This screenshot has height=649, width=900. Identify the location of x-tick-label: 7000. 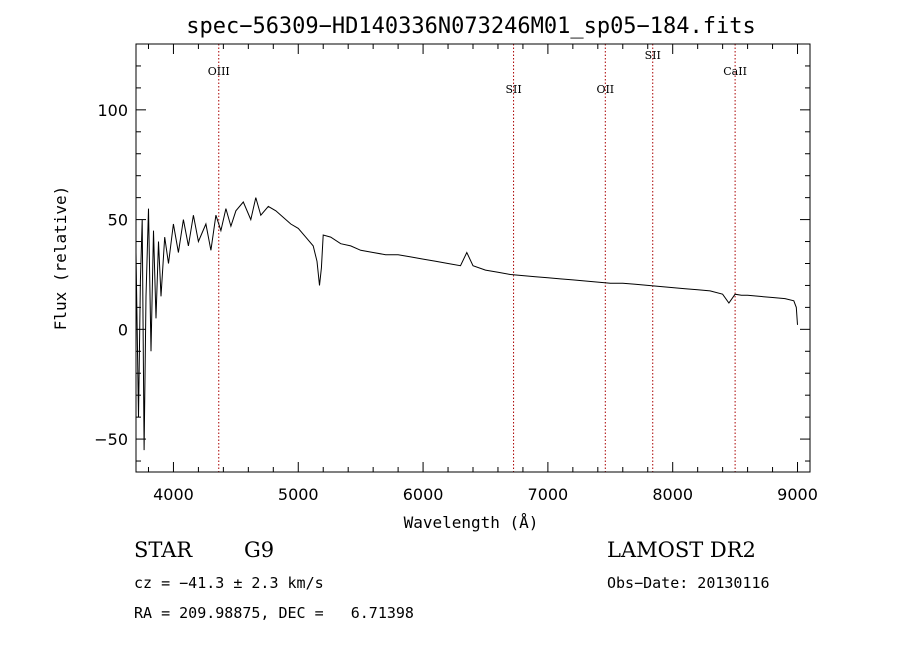
(548, 494).